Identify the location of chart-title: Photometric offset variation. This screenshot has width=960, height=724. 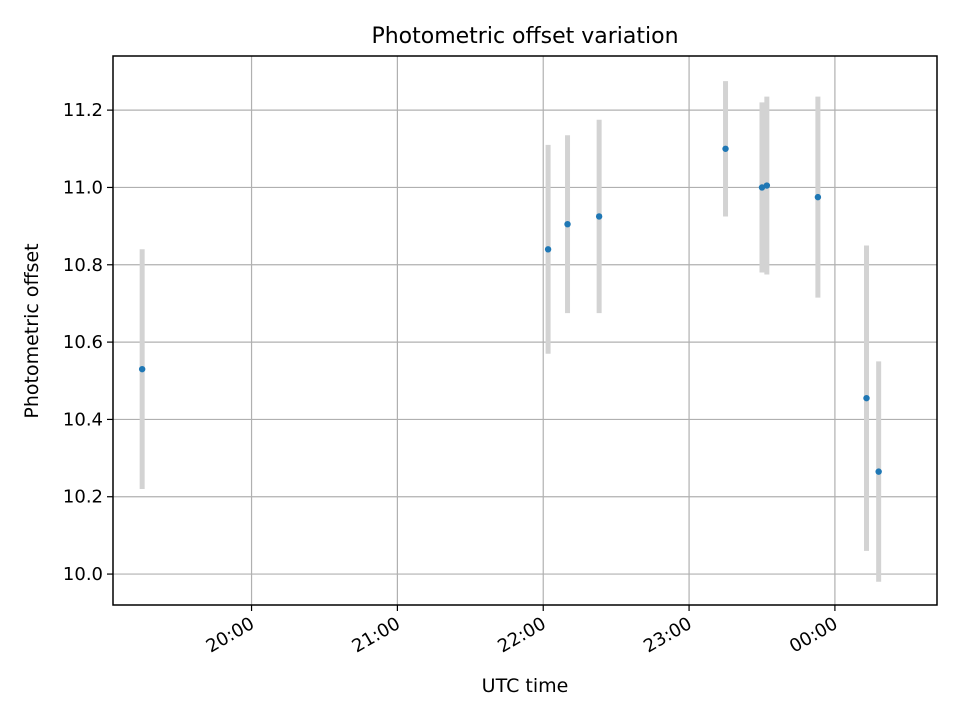
(524, 36).